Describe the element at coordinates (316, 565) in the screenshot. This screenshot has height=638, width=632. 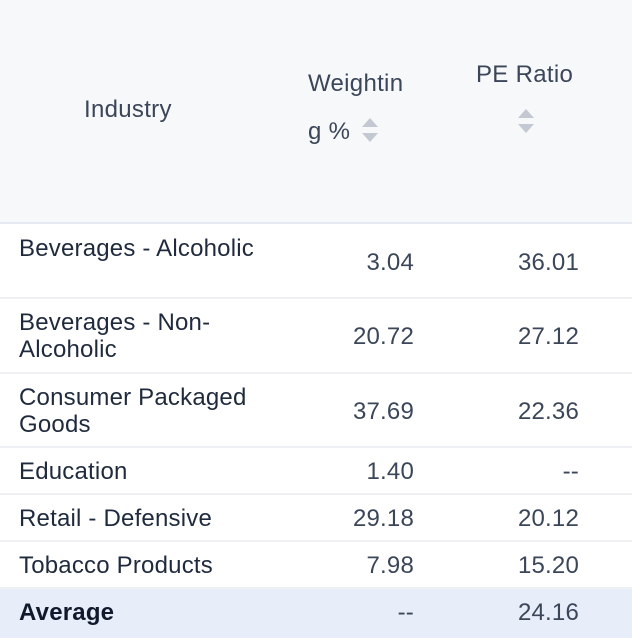
I see `table-row: Tobacco Products 7.98 15.20` at that location.